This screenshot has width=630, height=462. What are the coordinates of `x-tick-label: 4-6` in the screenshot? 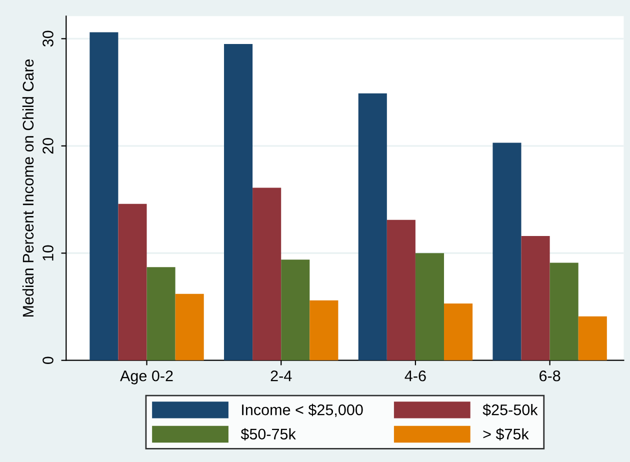 It's located at (415, 376).